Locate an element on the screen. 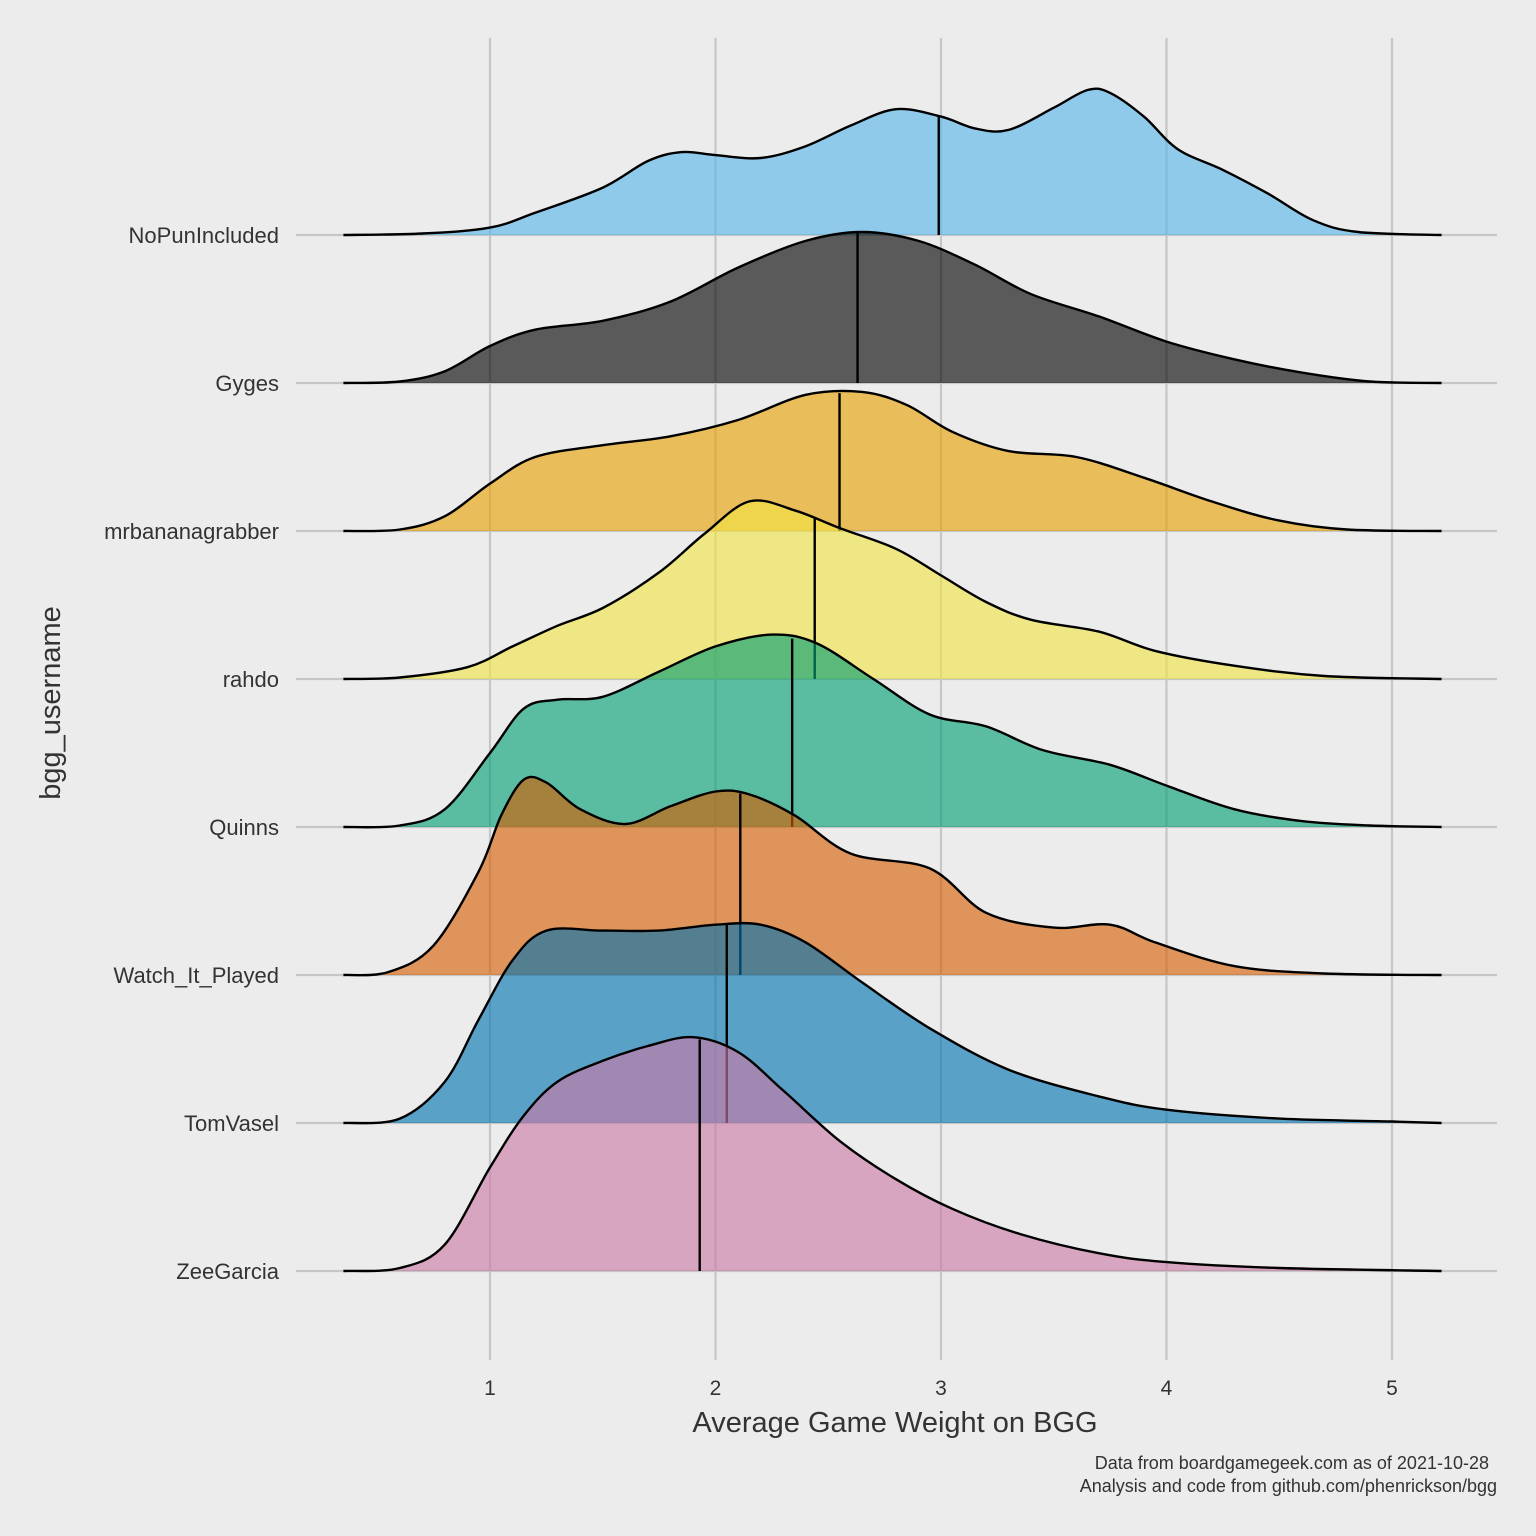 This screenshot has height=1536, width=1536. ridge-zeegarcia is located at coordinates (892, 1154).